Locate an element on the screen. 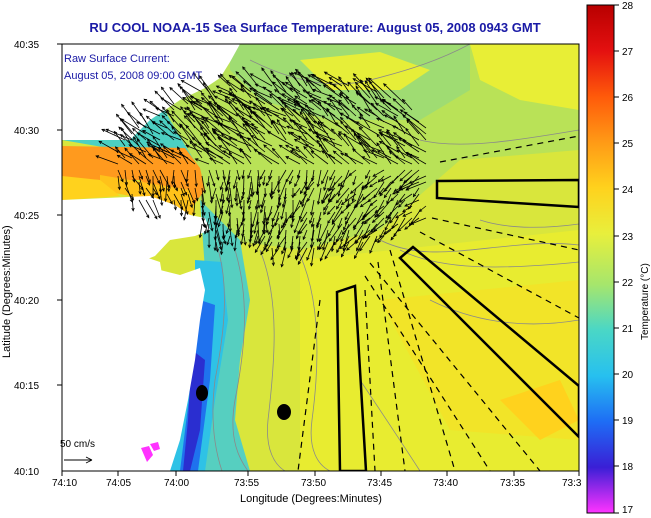 The height and width of the screenshot is (518, 651). beam-outline-east is located at coordinates (507, 193).